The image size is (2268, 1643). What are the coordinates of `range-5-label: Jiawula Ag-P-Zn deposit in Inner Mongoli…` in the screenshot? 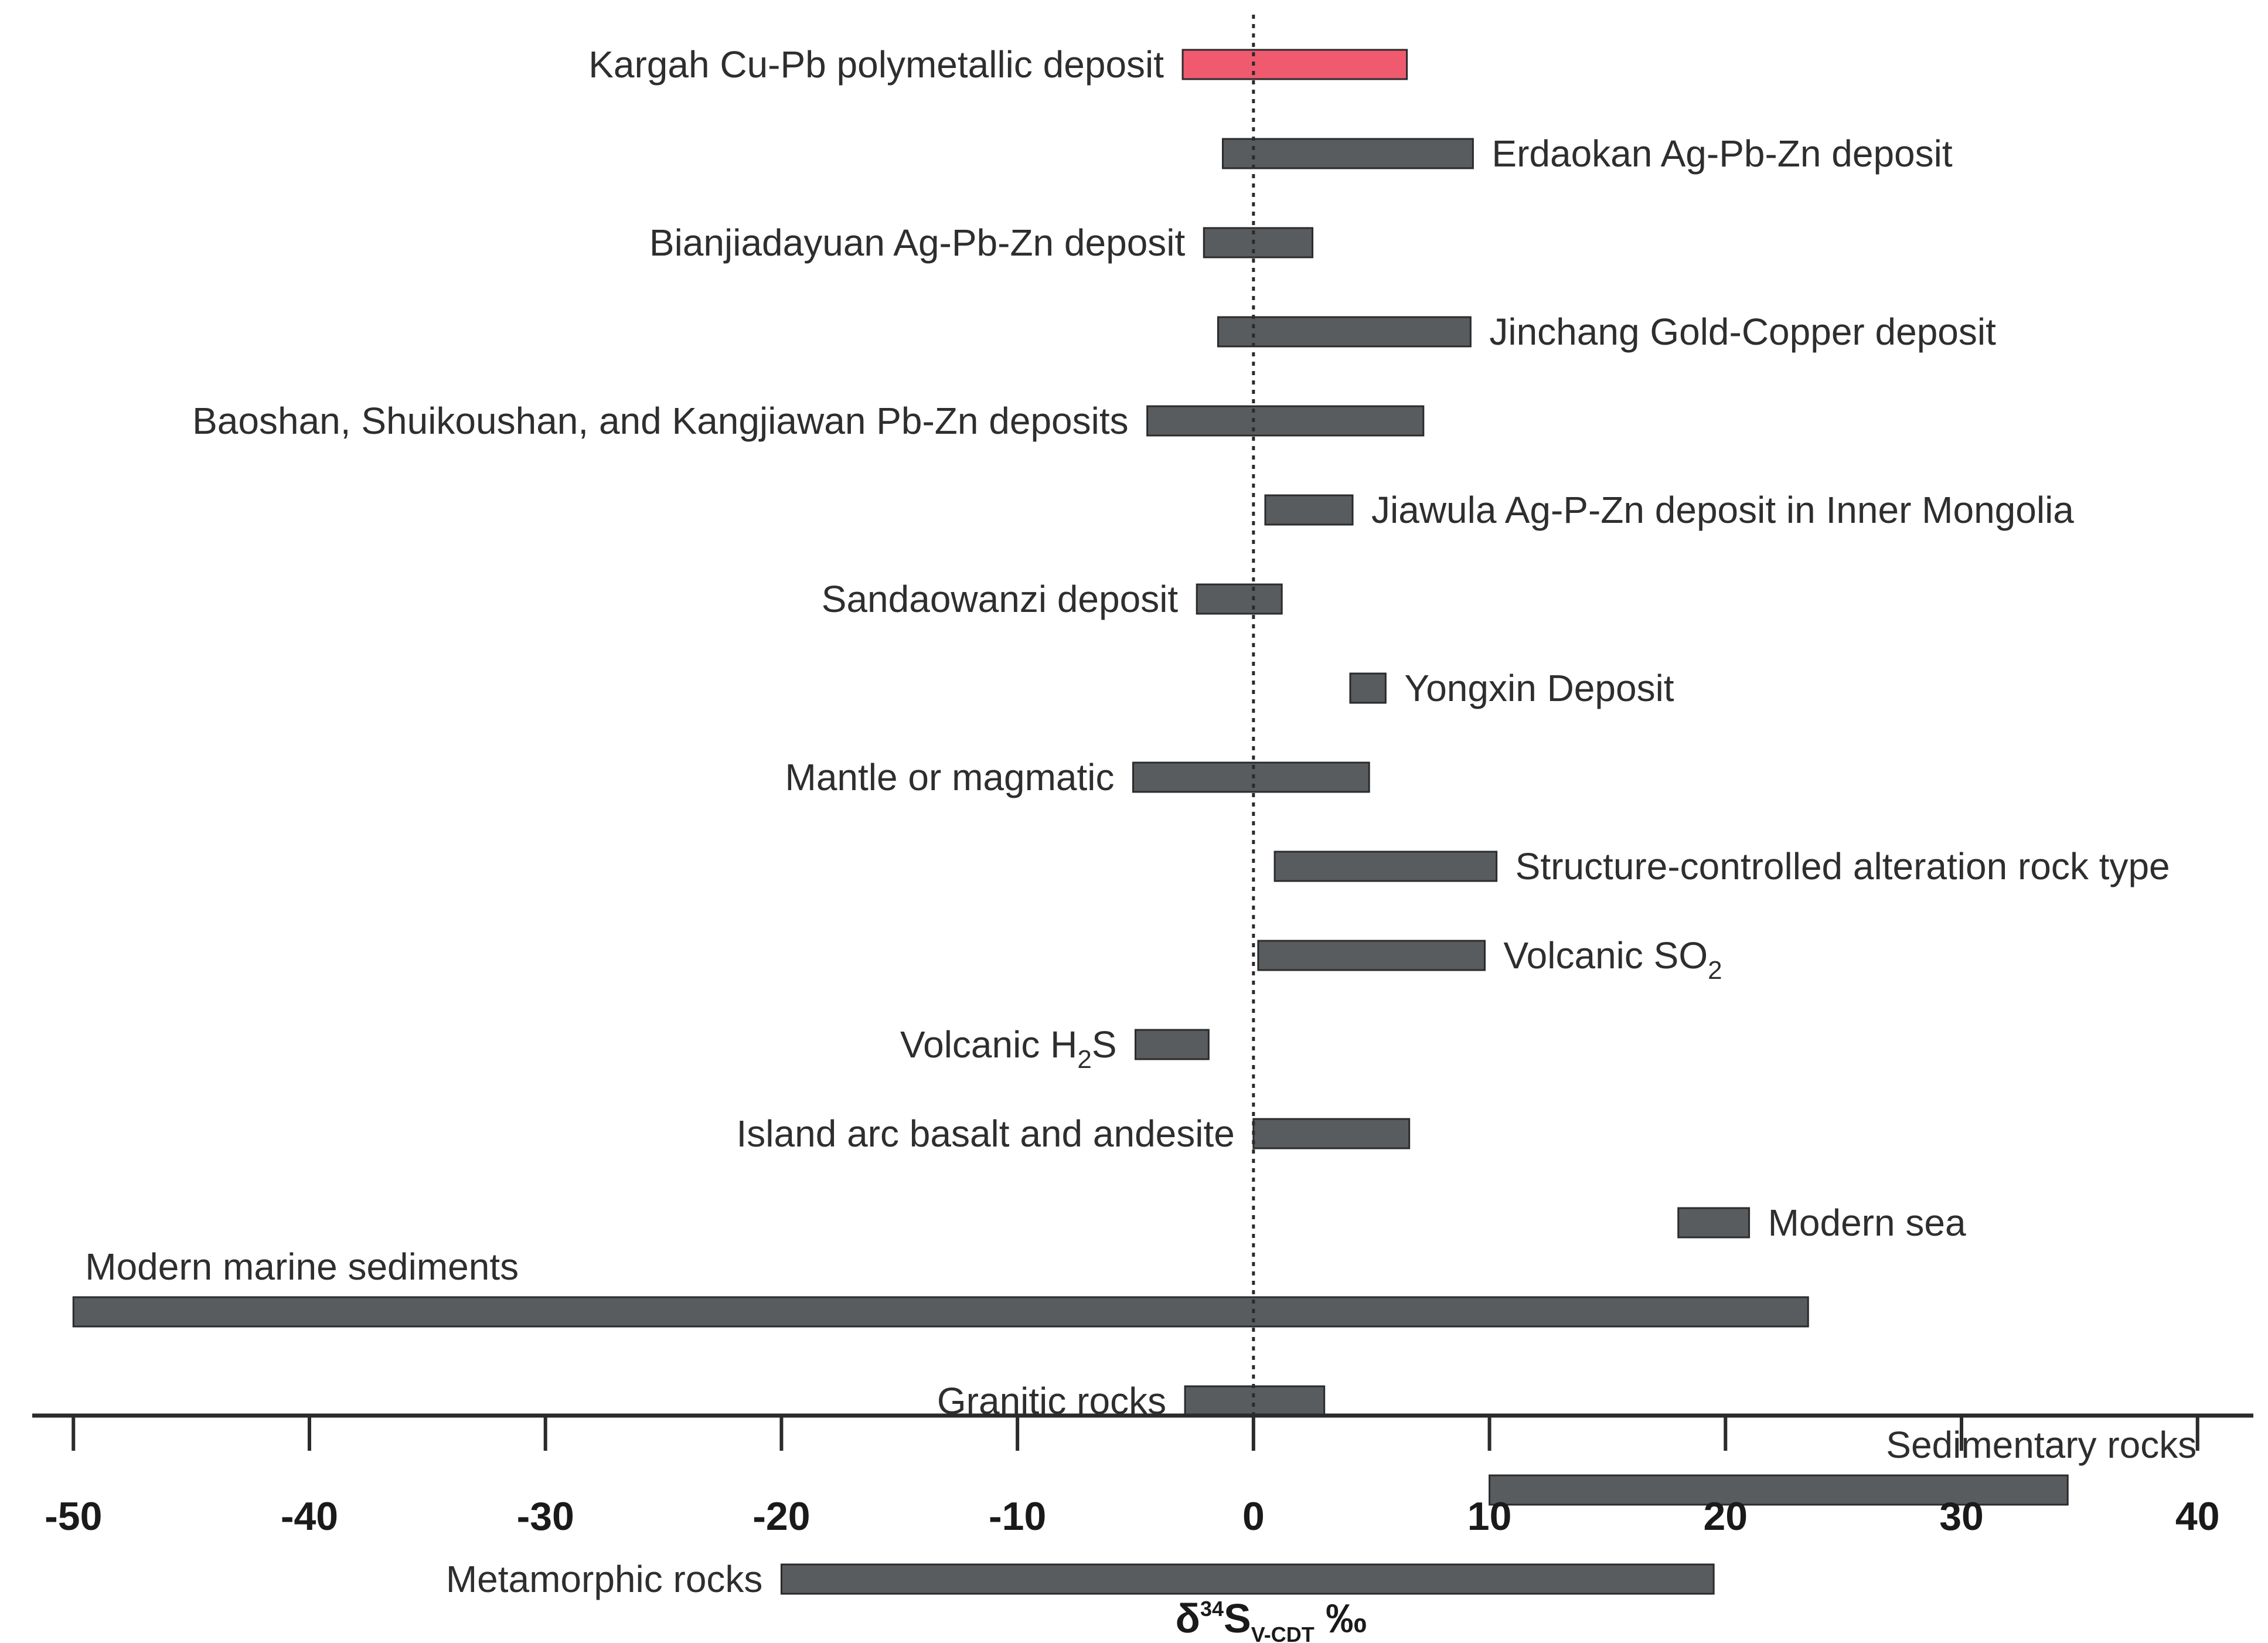 It's located at (1722, 510).